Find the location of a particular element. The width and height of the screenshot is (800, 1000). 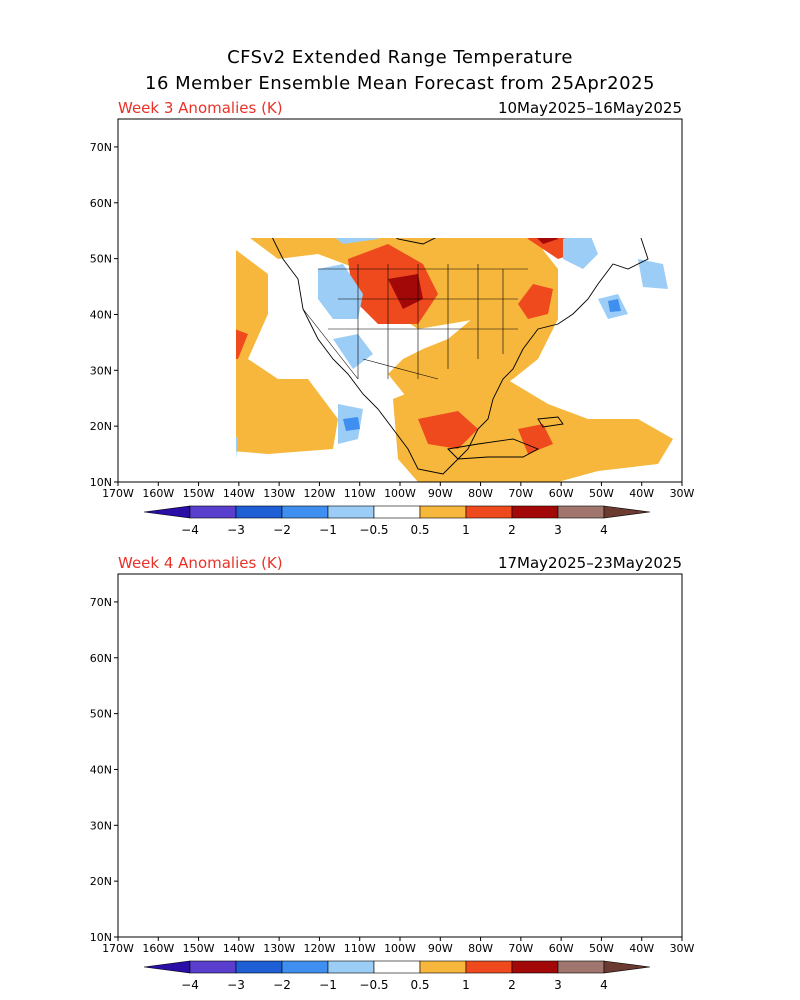

lon-tick-label: 130W is located at coordinates (279, 493).